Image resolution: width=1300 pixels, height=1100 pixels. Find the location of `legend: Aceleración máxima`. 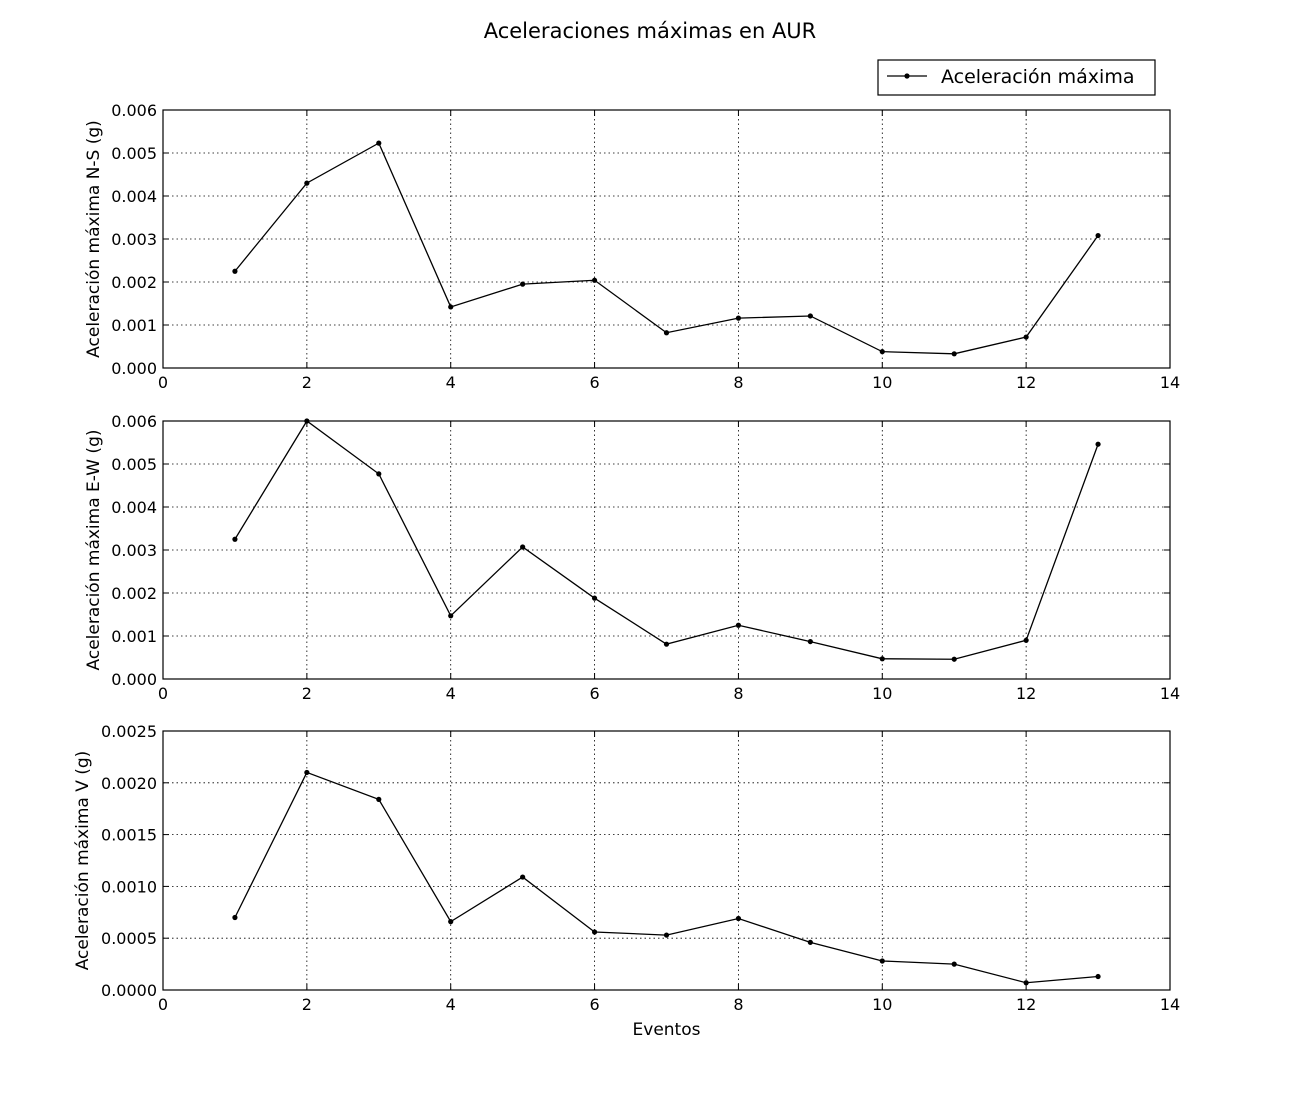

legend: Aceleración máxima is located at coordinates (1016, 77).